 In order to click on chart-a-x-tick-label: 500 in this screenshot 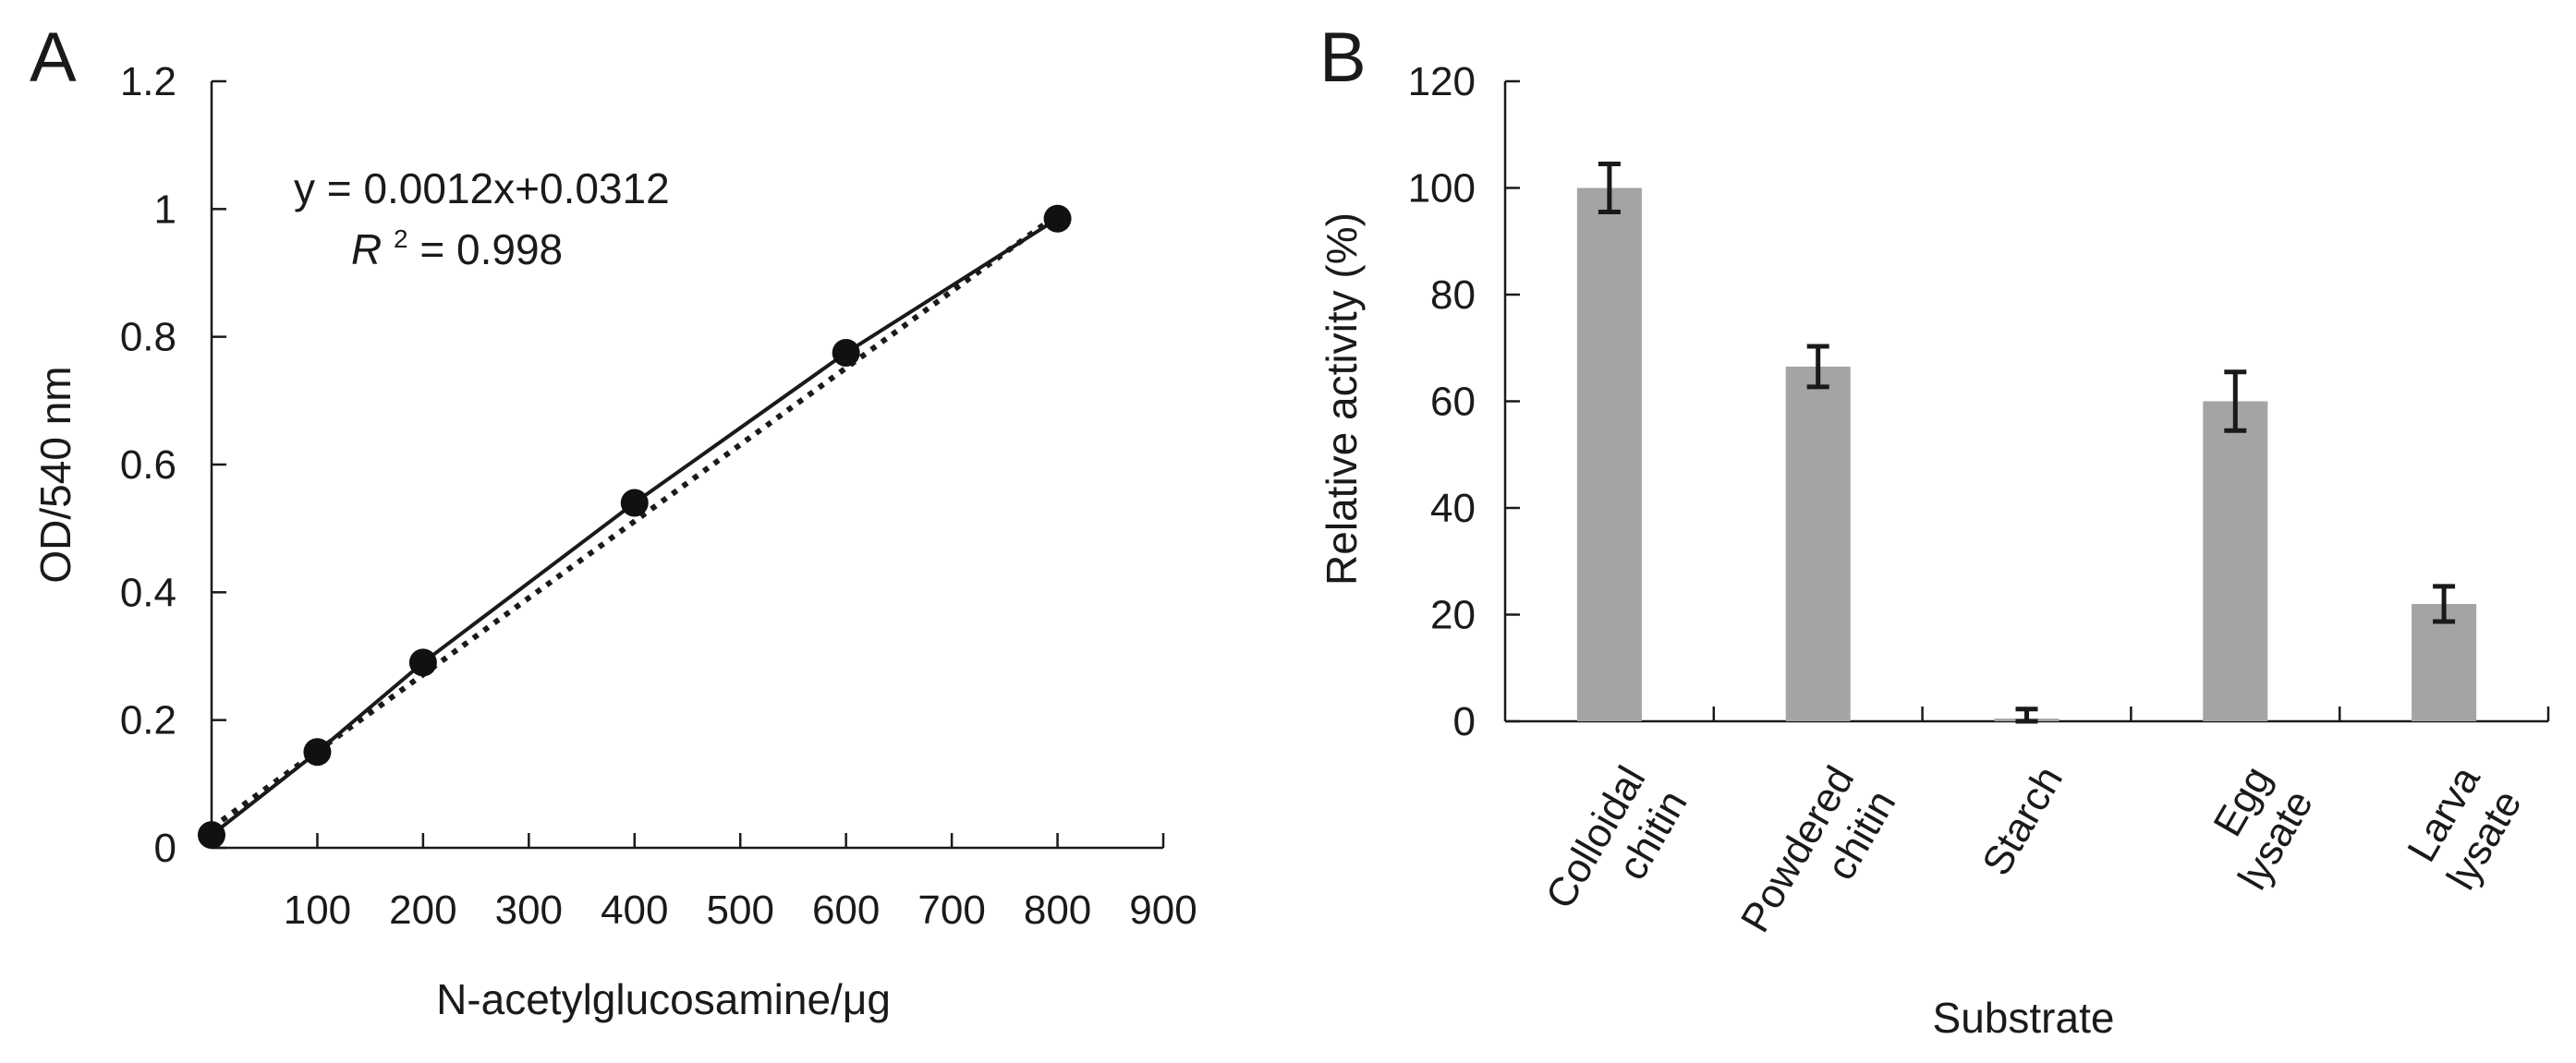, I will do `click(740, 910)`.